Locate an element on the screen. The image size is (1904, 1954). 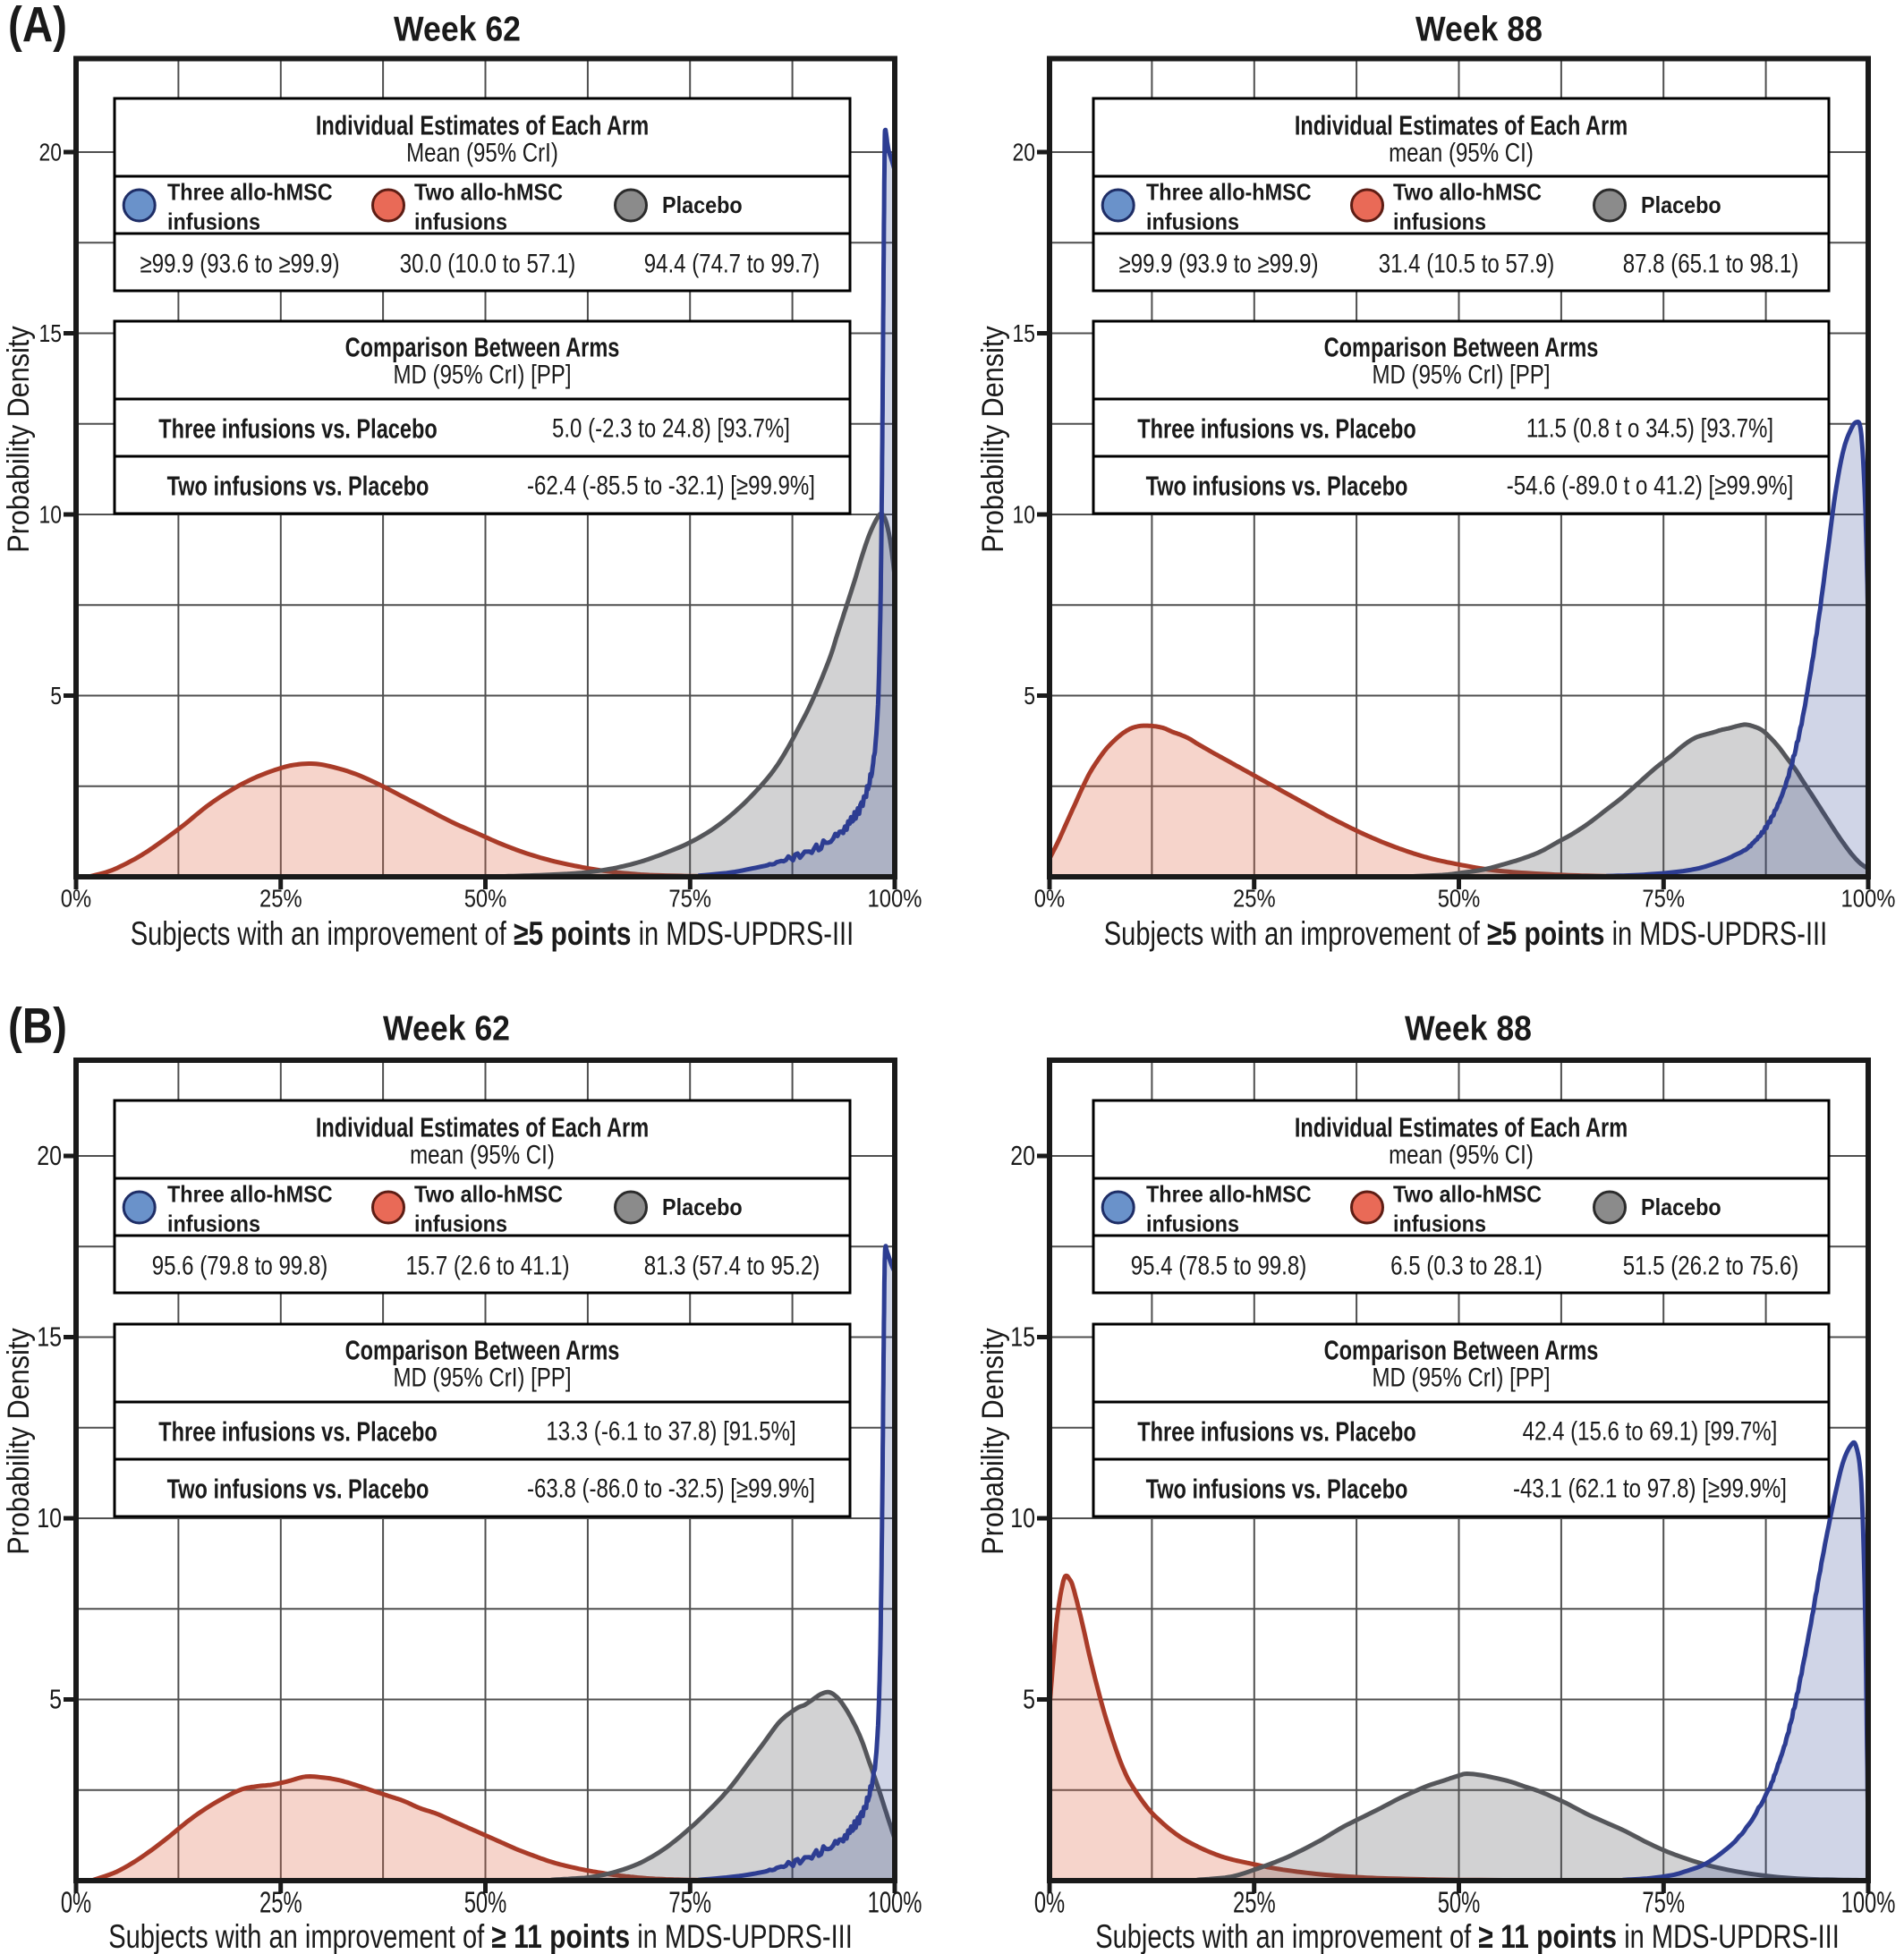
svg-text: ≥99.9 (93.6 to ≥99.9) is located at coordinates (240, 264).